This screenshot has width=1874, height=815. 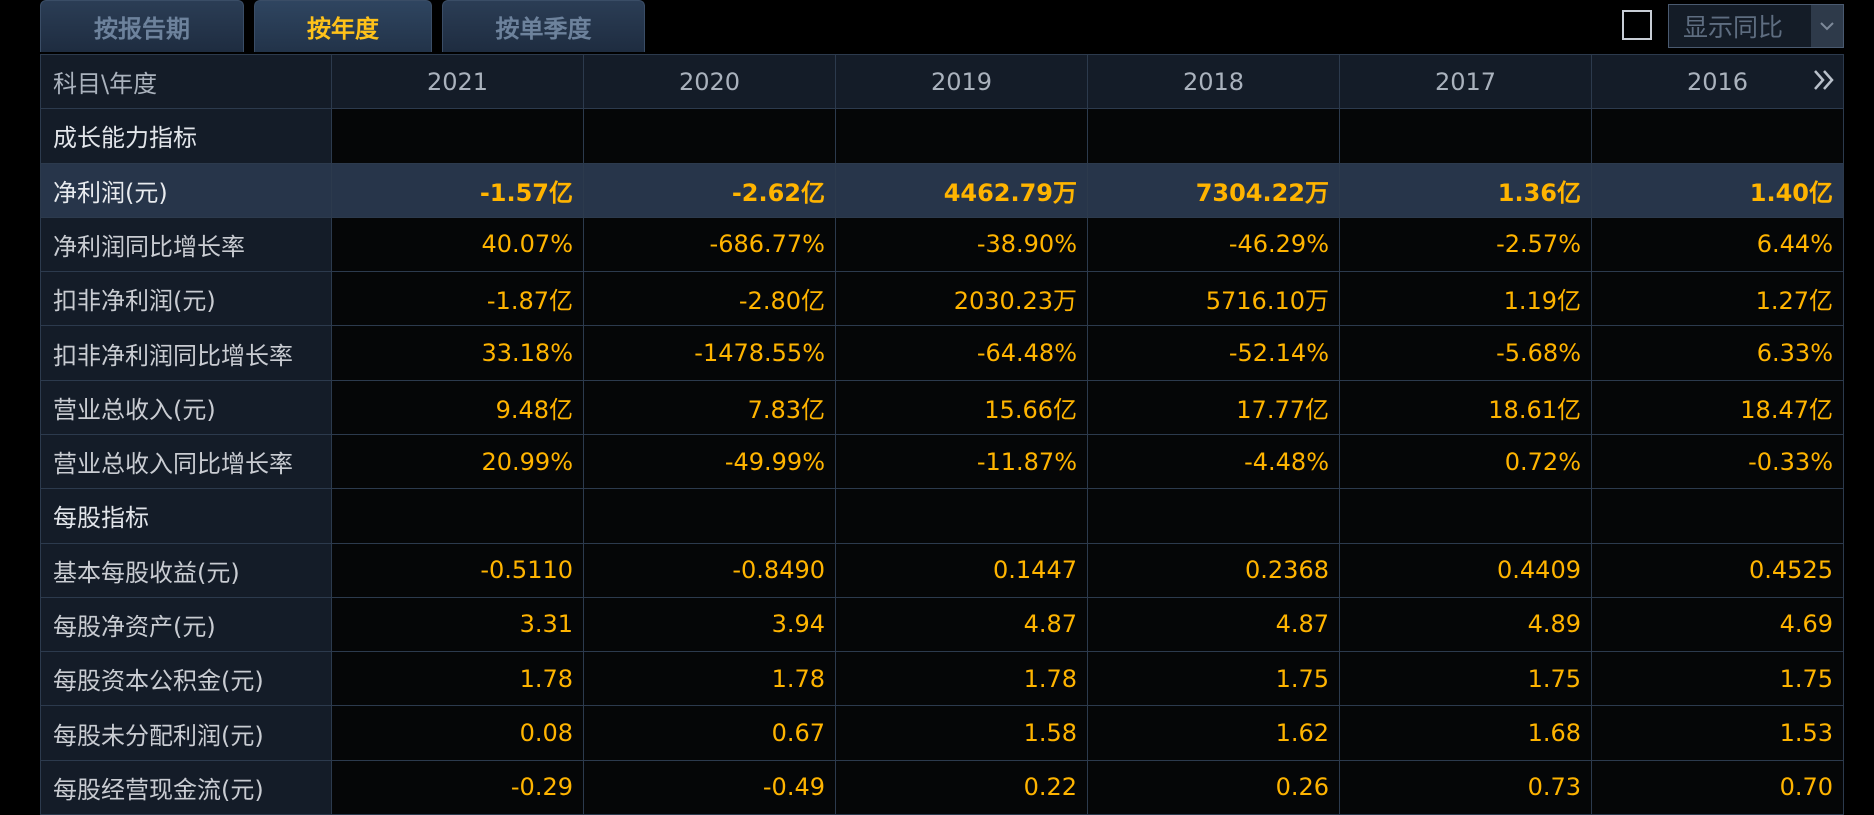 I want to click on table-cell: -2.80亿, so click(x=709, y=299).